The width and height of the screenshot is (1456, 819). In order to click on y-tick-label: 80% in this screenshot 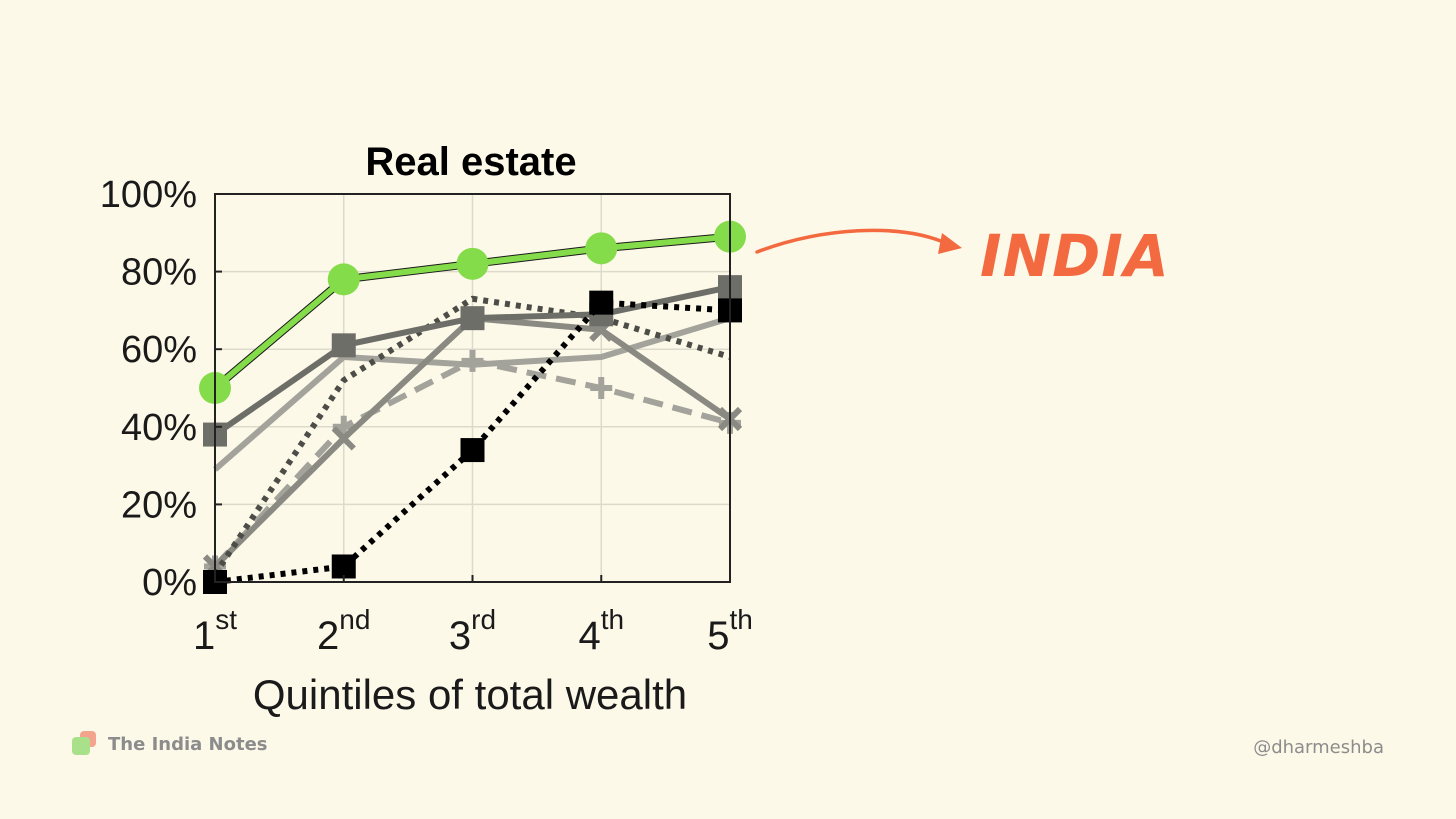, I will do `click(159, 273)`.